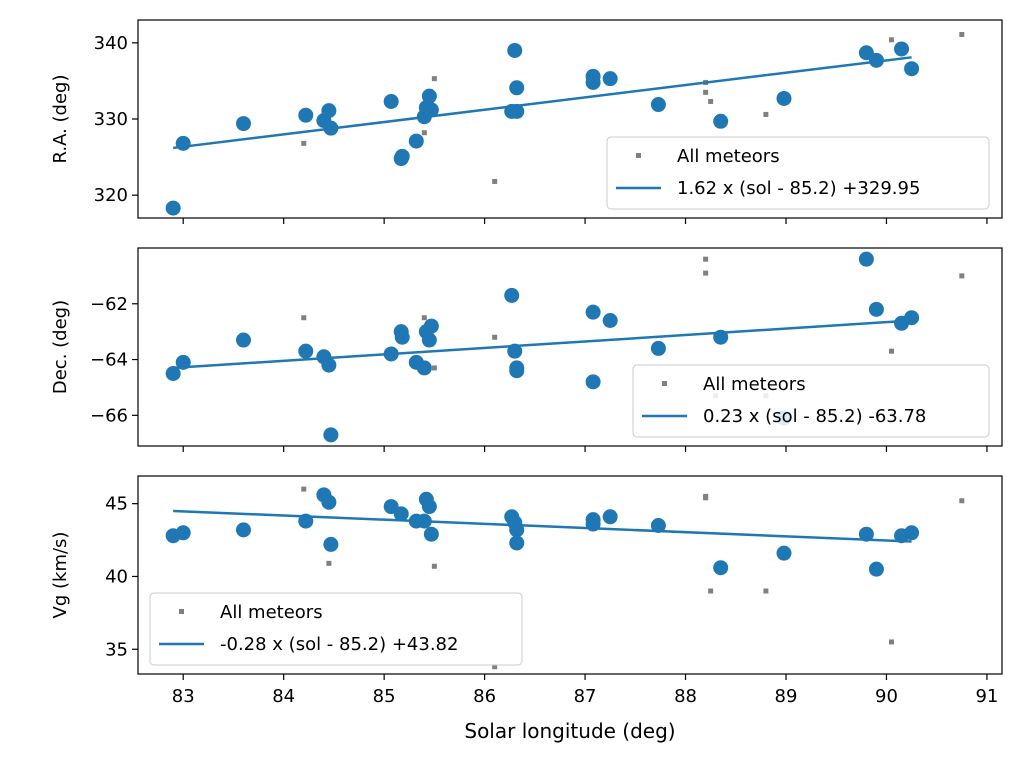 The width and height of the screenshot is (1024, 768). I want to click on legend-label-fit: -0.28 x (sol - 85.2) +43.82, so click(339, 644).